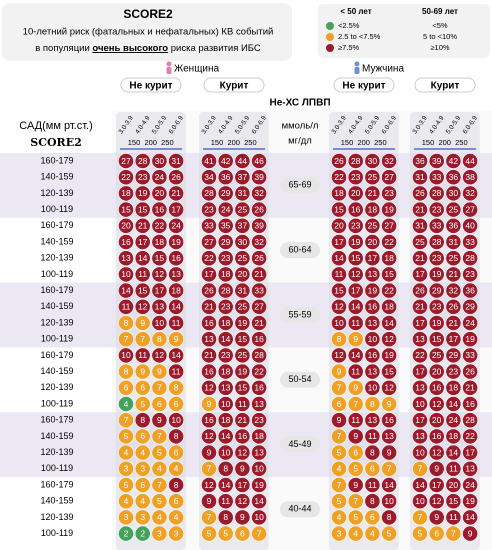  I want to click on age-pill, so click(300, 185).